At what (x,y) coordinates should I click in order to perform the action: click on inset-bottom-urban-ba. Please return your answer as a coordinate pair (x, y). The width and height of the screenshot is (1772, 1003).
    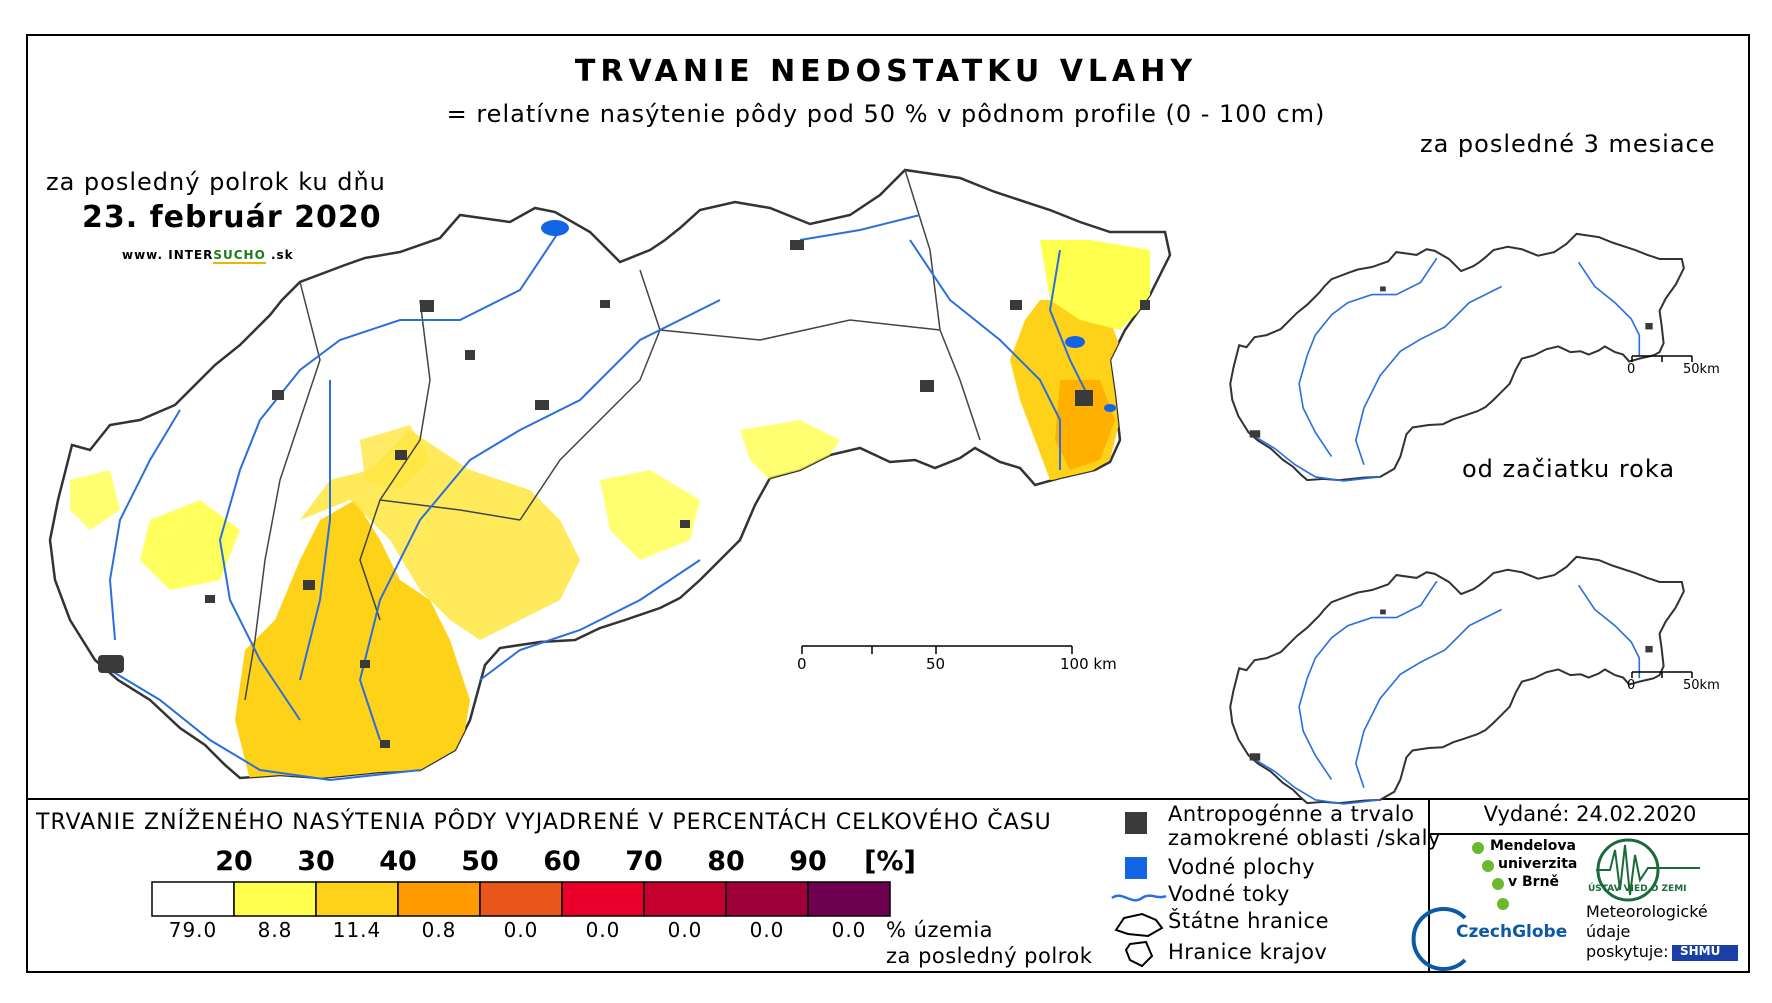
    Looking at the image, I should click on (1255, 757).